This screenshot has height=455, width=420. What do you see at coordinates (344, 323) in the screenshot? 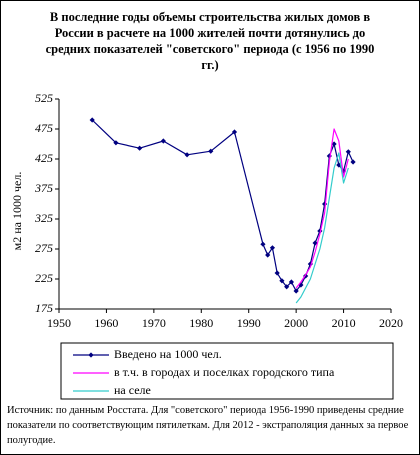
I see `x-tick-label: 2010` at bounding box center [344, 323].